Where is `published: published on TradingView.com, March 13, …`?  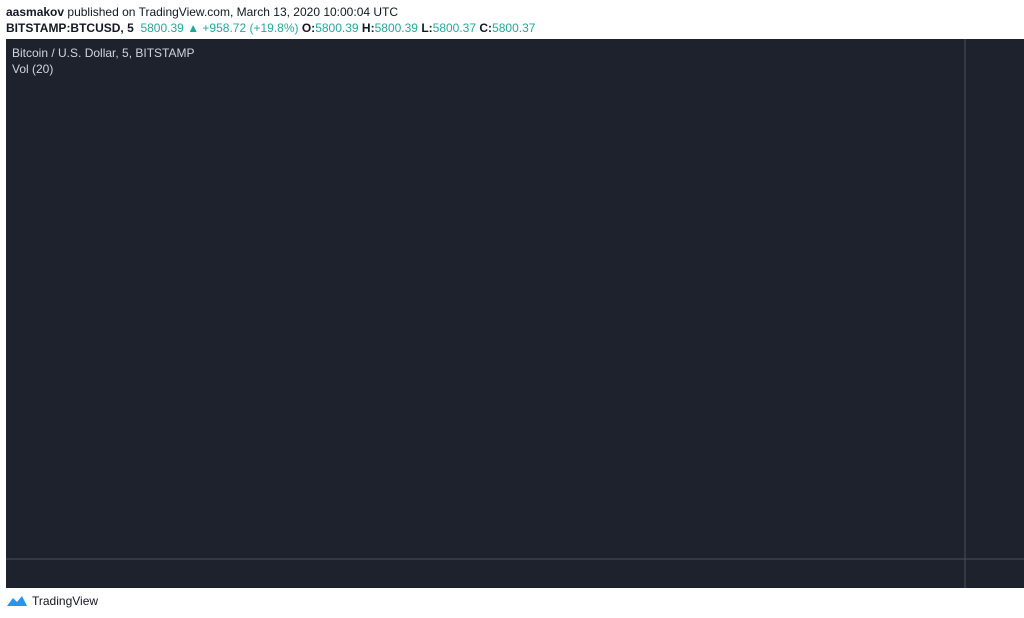
published: published on TradingView.com, March 13, … is located at coordinates (233, 12).